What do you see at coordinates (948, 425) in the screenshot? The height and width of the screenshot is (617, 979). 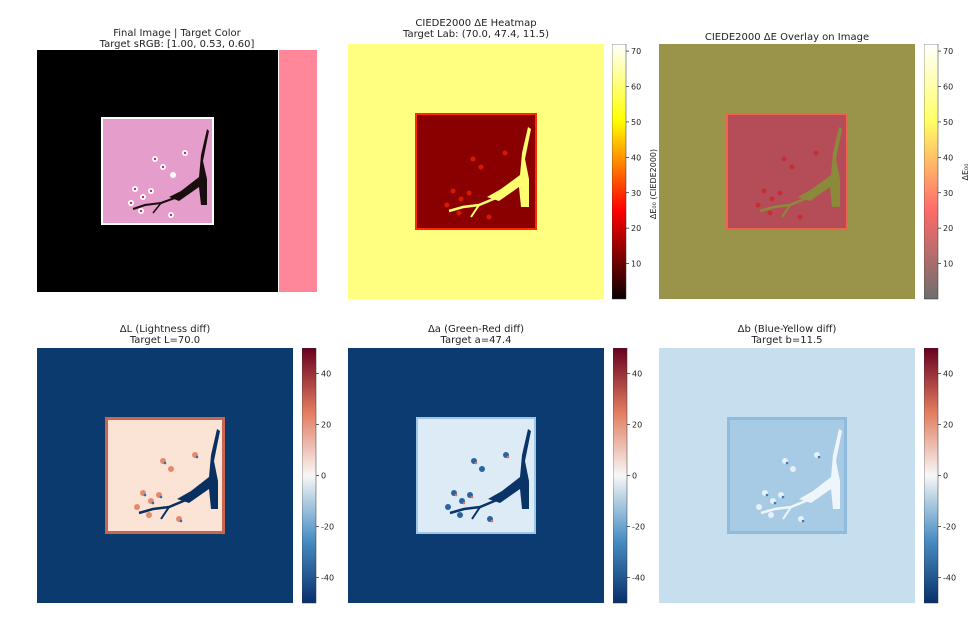 I see `db-colorbar-tick-label: 20` at bounding box center [948, 425].